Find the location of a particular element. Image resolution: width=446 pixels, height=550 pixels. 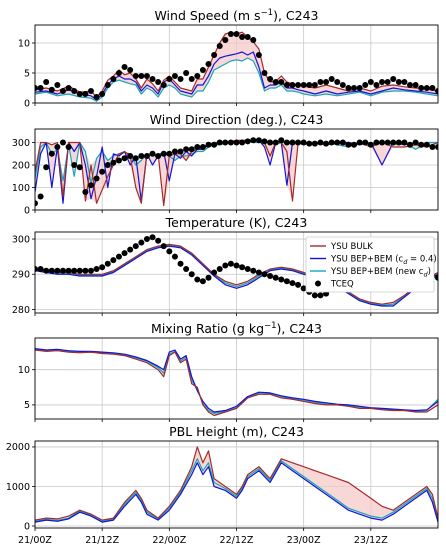

y-tick-label: 0 is located at coordinates (27, 103).